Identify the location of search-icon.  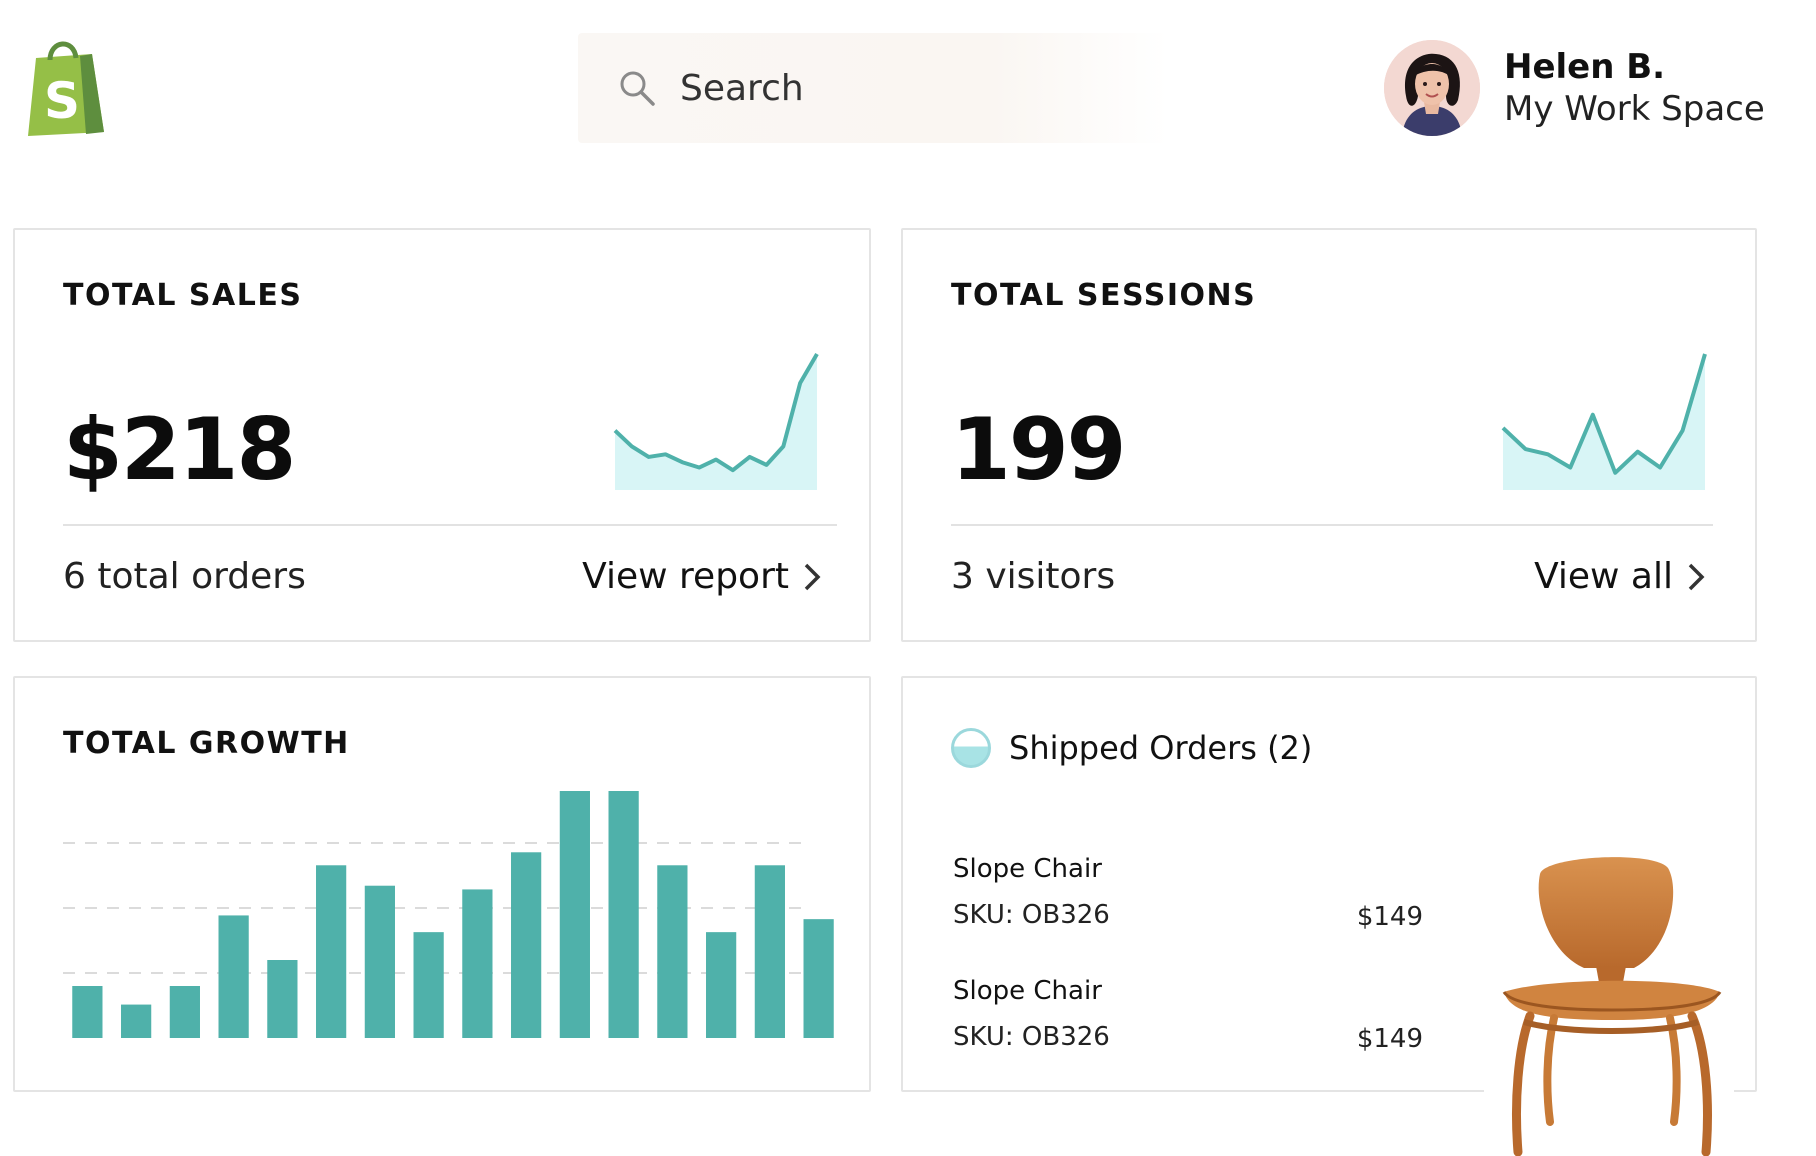
(637, 88).